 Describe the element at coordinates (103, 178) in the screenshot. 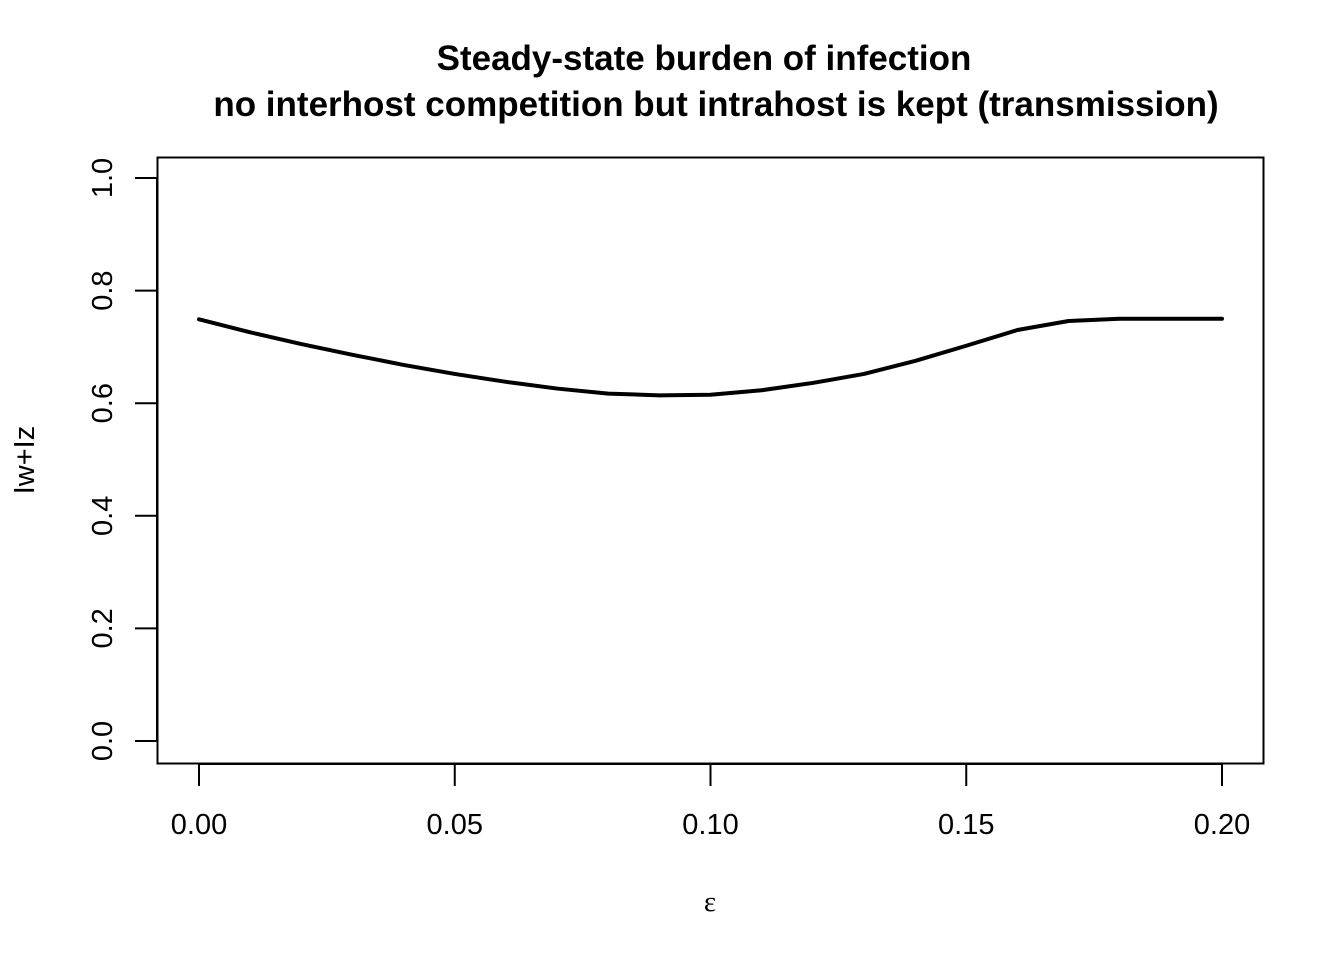

I see `y-tick-label: 1.0` at that location.